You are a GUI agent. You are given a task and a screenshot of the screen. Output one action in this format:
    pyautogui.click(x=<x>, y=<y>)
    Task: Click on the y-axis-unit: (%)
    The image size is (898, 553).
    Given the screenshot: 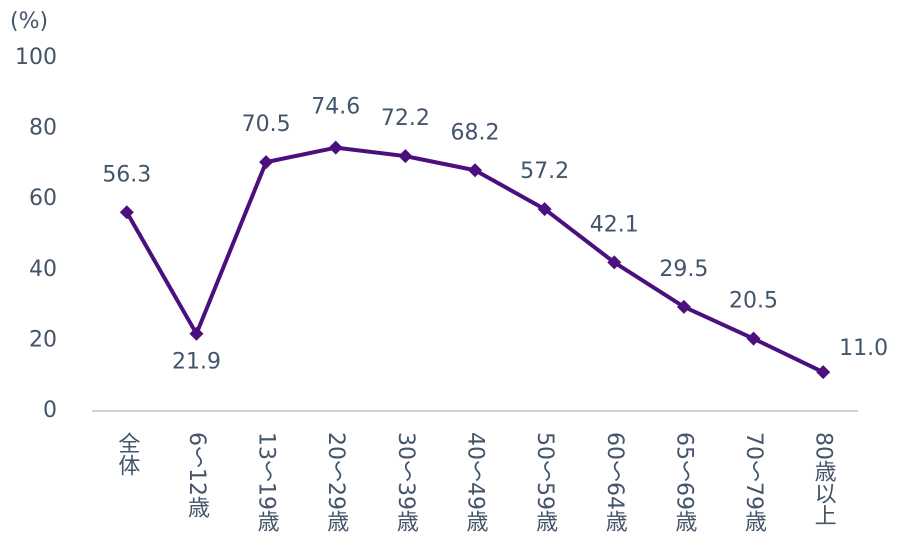 What is the action you would take?
    pyautogui.click(x=29, y=21)
    